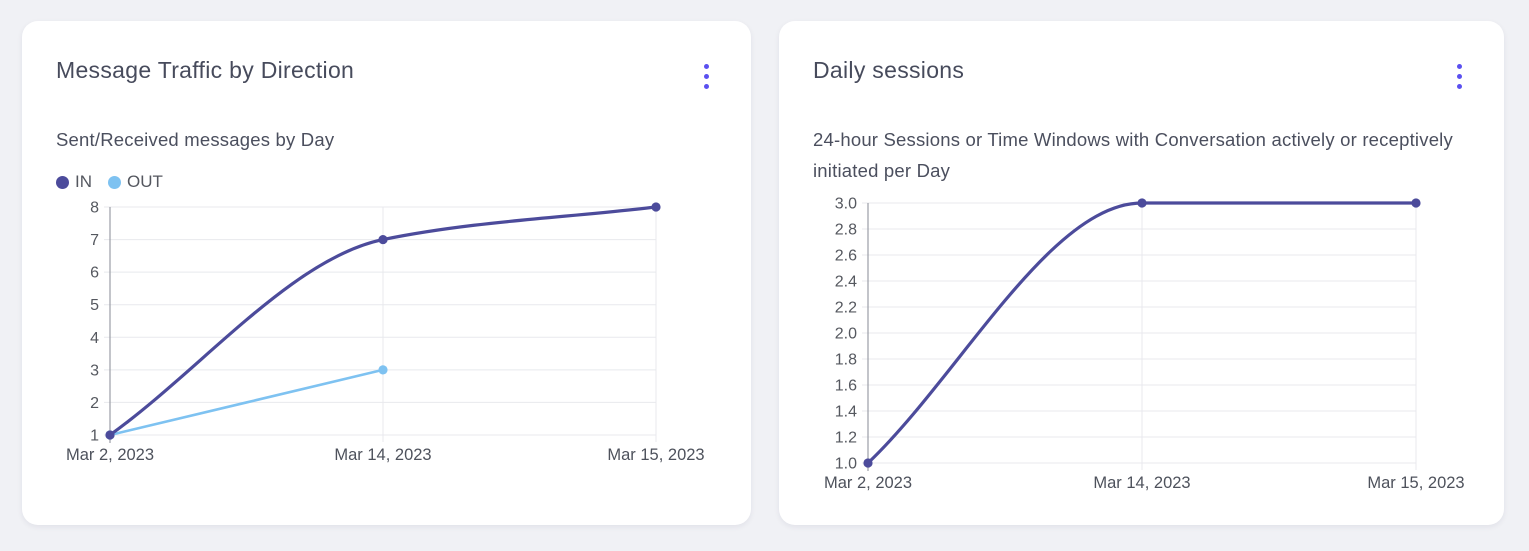 The height and width of the screenshot is (551, 1529). I want to click on svg-text: 1, so click(94, 436).